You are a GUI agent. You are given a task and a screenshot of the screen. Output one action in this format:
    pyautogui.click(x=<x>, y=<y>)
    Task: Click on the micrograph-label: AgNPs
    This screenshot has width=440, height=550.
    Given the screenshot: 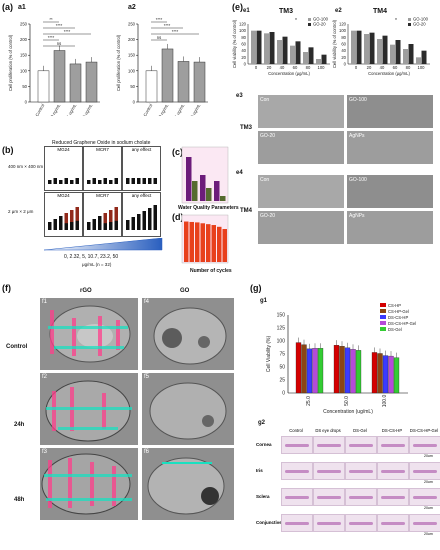 What is the action you would take?
    pyautogui.click(x=357, y=216)
    